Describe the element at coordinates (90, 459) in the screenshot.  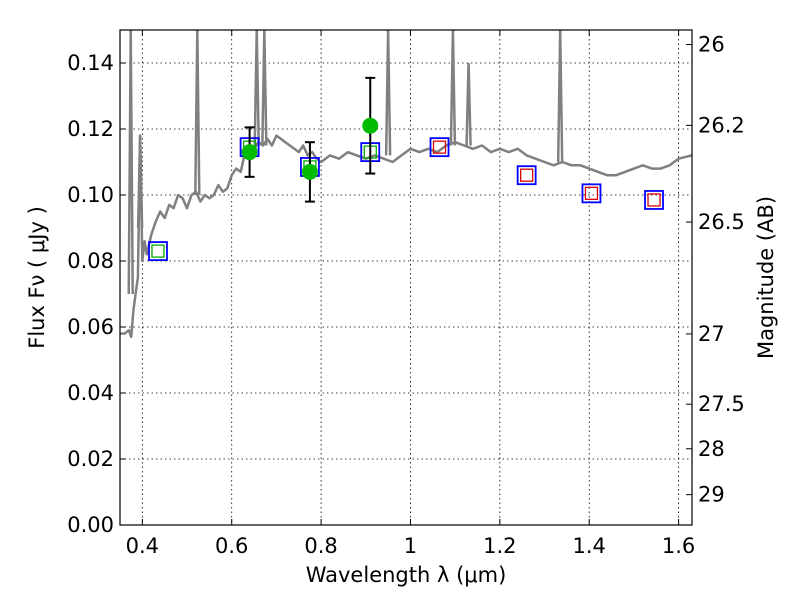
I see `y-tick-label: 0.02` at that location.